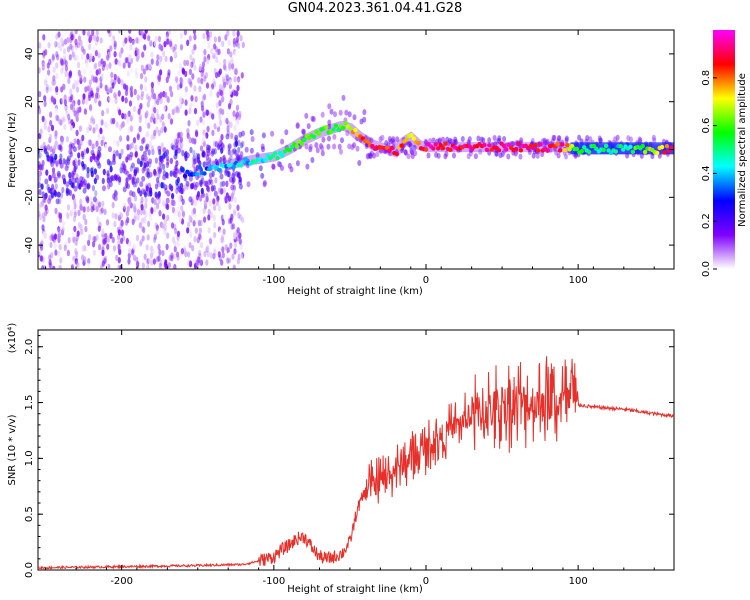 The width and height of the screenshot is (750, 600). Describe the element at coordinates (29, 570) in the screenshot. I see `bottom-y-tick-label: 0.0` at that location.